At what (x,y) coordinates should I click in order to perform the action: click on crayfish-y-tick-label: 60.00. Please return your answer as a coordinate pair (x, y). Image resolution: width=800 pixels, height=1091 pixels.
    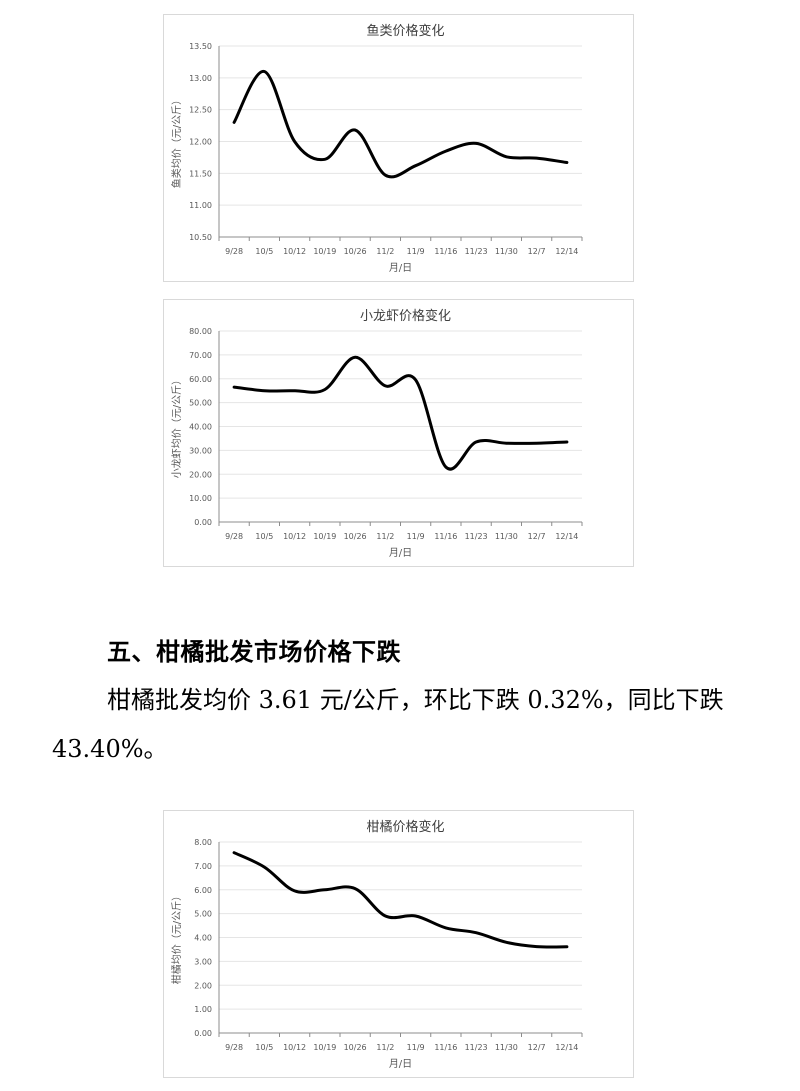
    Looking at the image, I should click on (200, 379).